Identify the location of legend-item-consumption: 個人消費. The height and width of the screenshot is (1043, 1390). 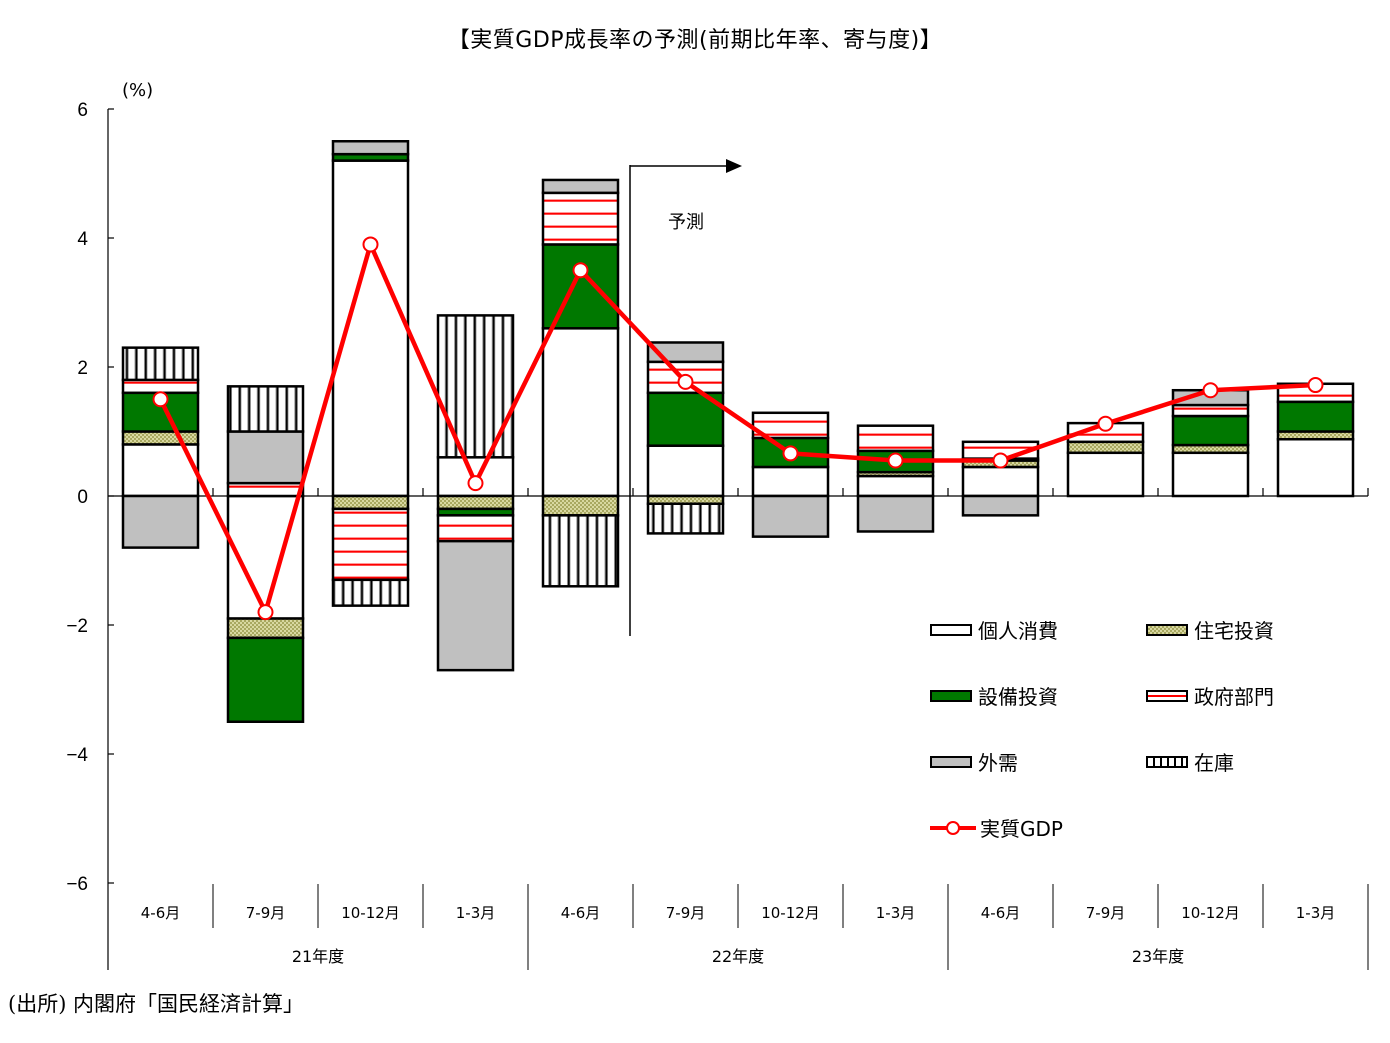
(994, 629).